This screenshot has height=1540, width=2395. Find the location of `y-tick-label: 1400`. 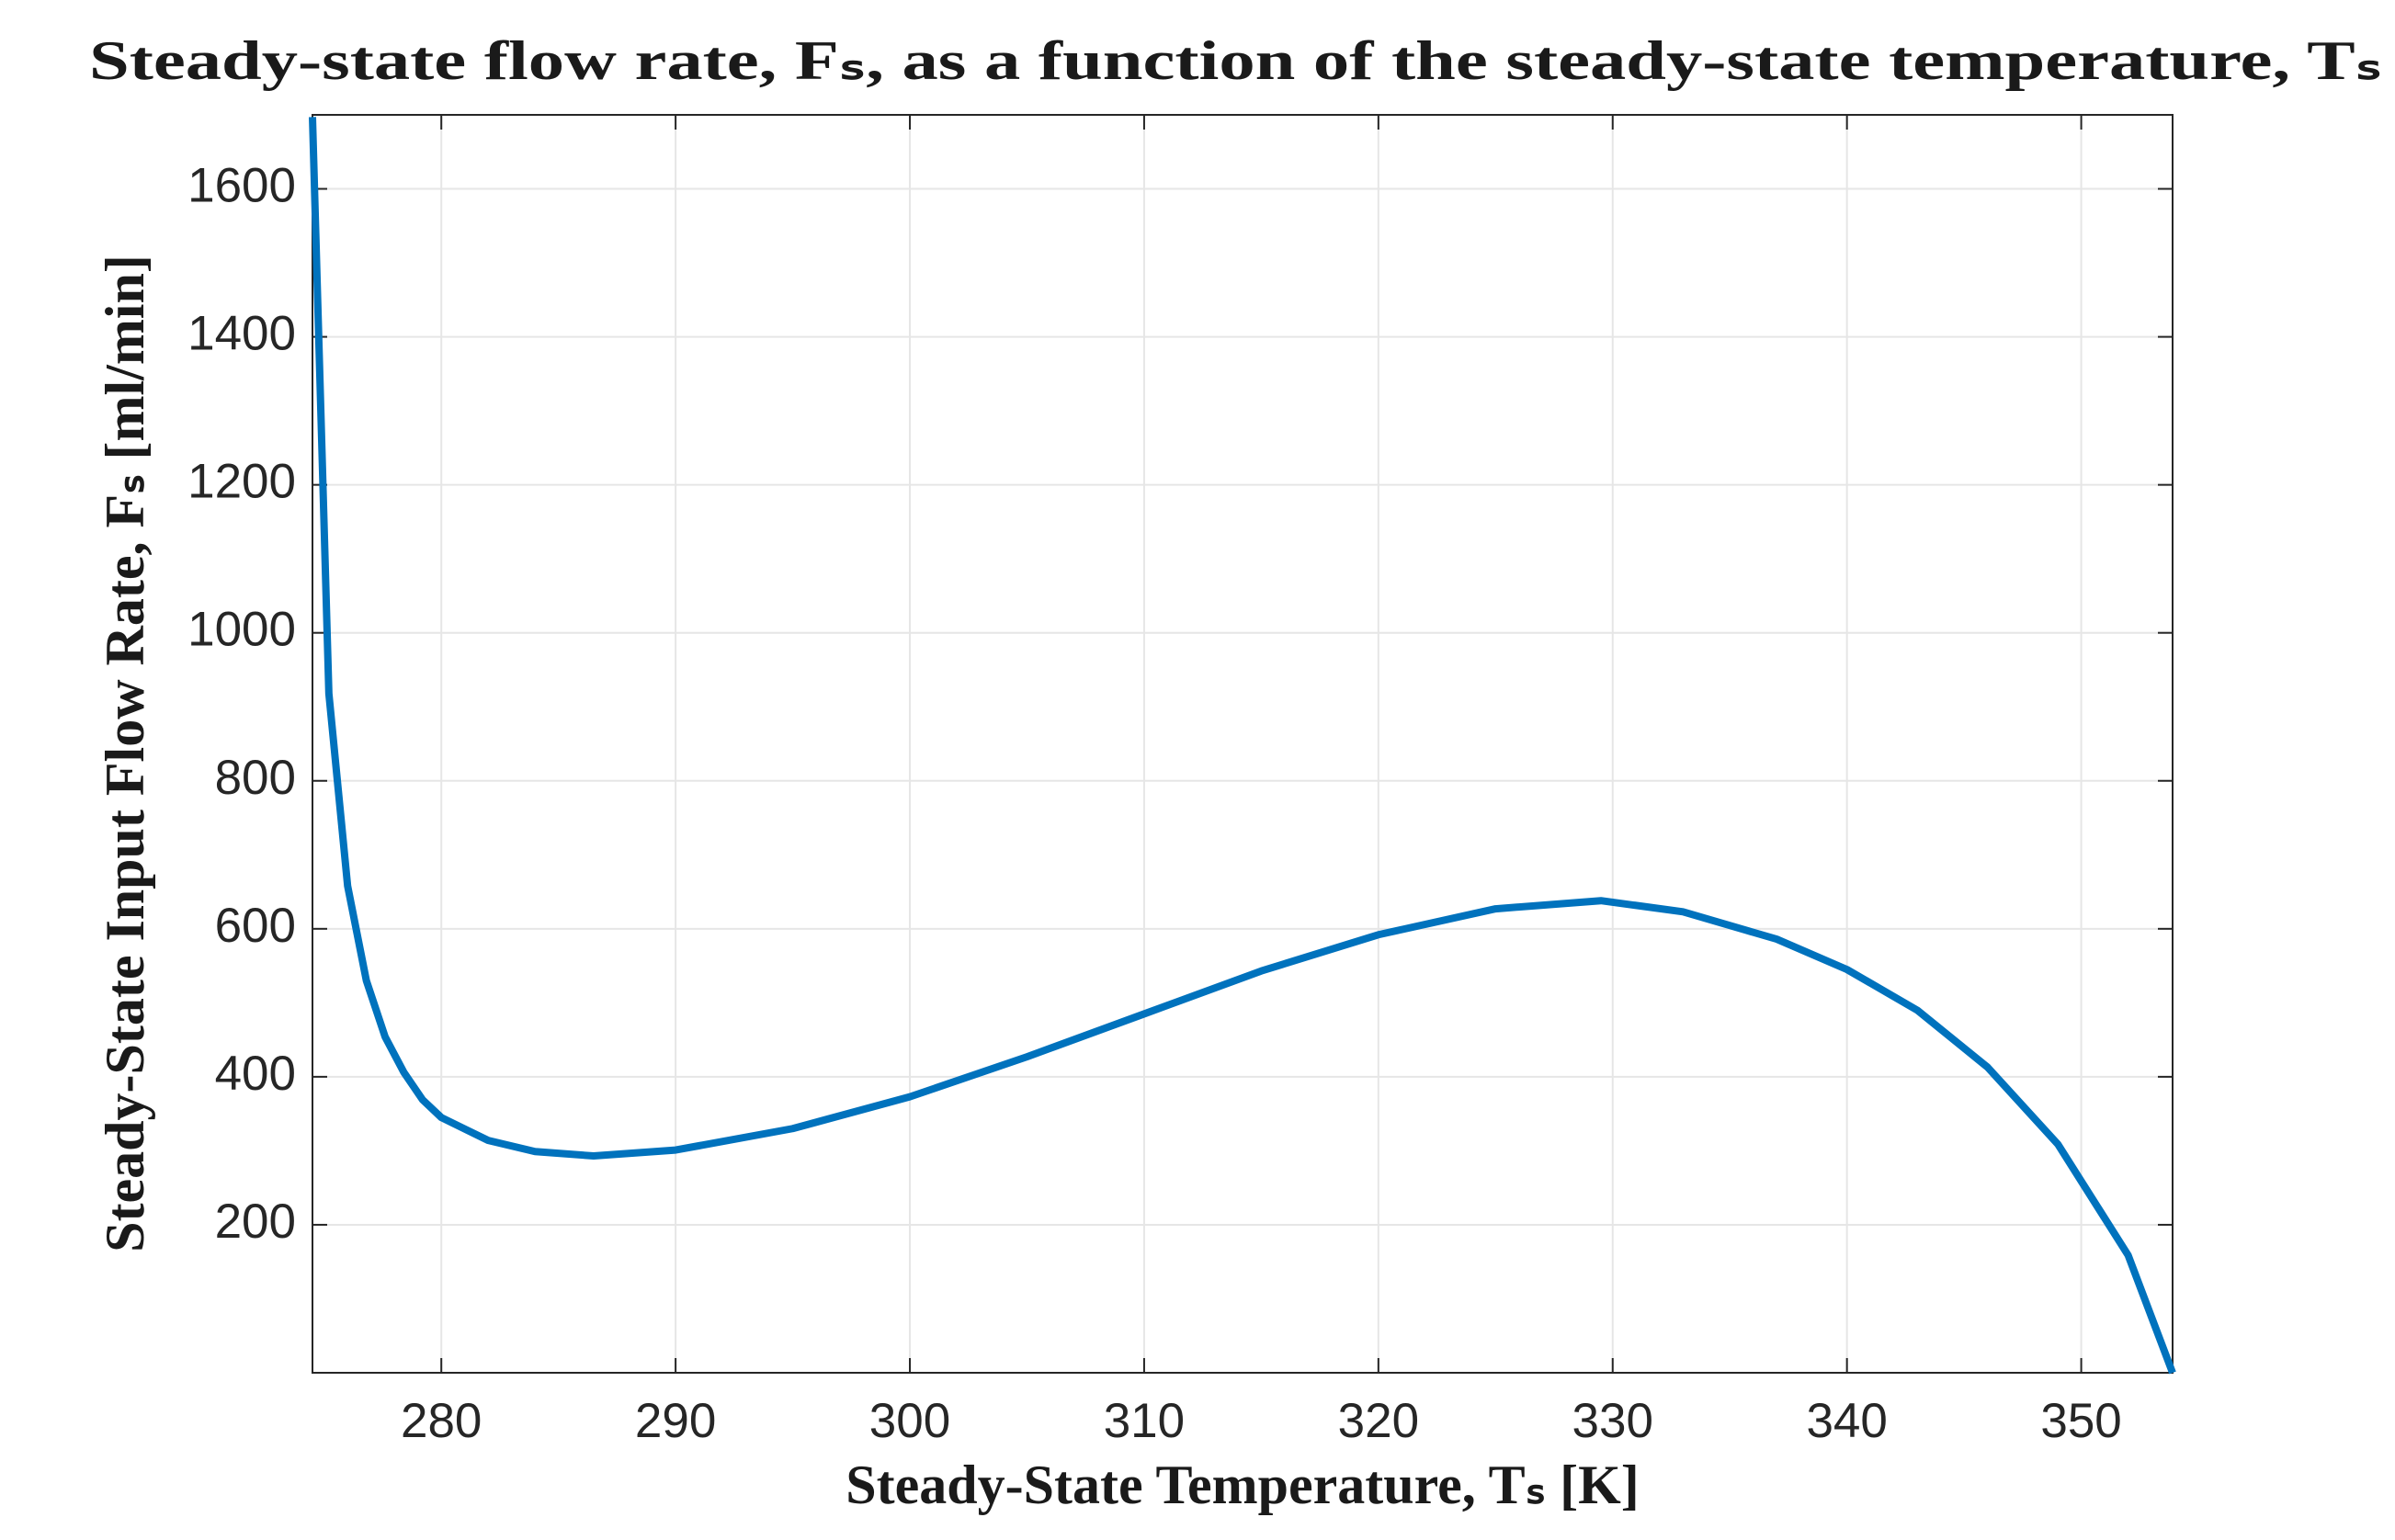

y-tick-label: 1400 is located at coordinates (241, 334).